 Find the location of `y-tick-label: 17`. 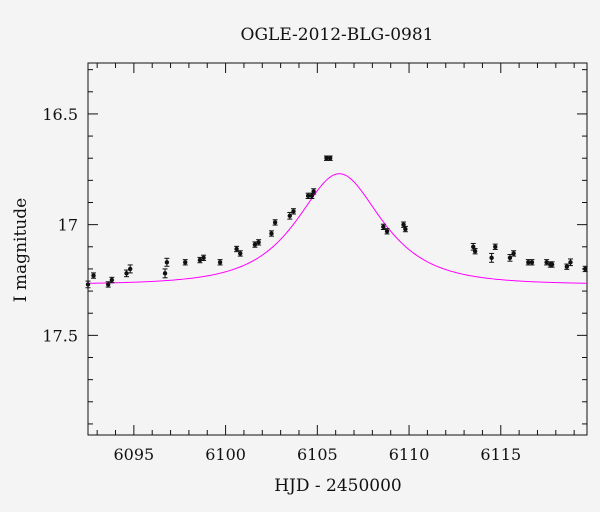

y-tick-label: 17 is located at coordinates (68, 225).